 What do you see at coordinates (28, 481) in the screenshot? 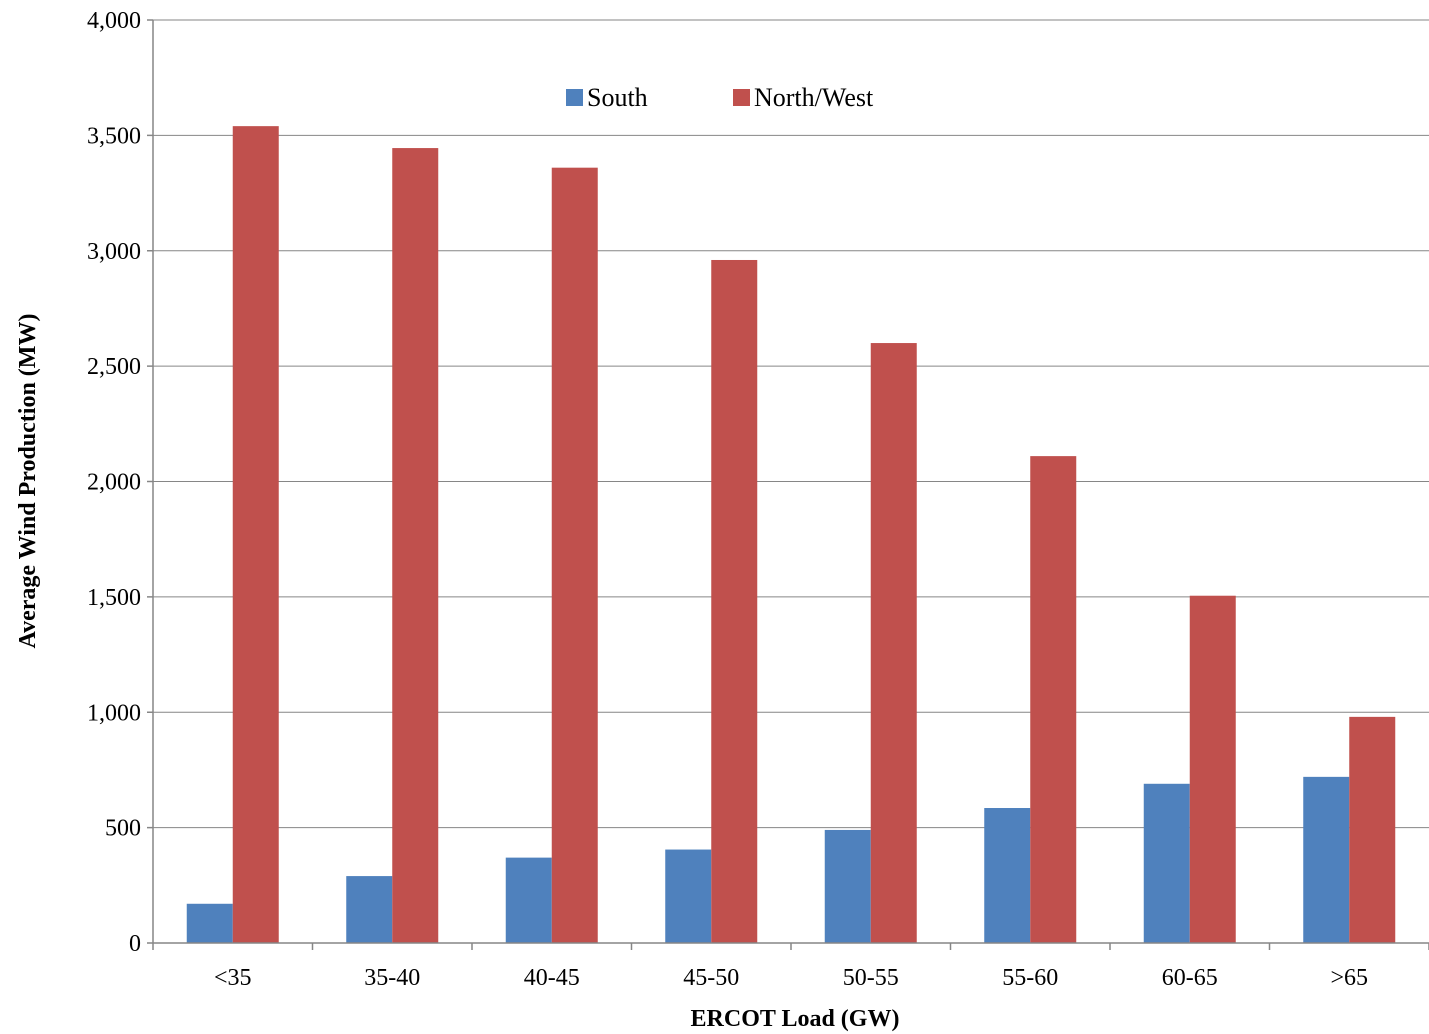
I see `y-axis-title: Average Wind Production (MW)` at bounding box center [28, 481].